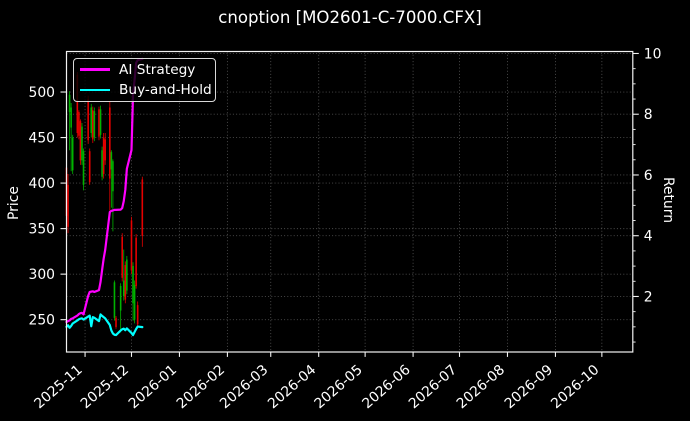 Image resolution: width=690 pixels, height=421 pixels. Describe the element at coordinates (648, 237) in the screenshot. I see `y-right-tick-label: 4` at that location.